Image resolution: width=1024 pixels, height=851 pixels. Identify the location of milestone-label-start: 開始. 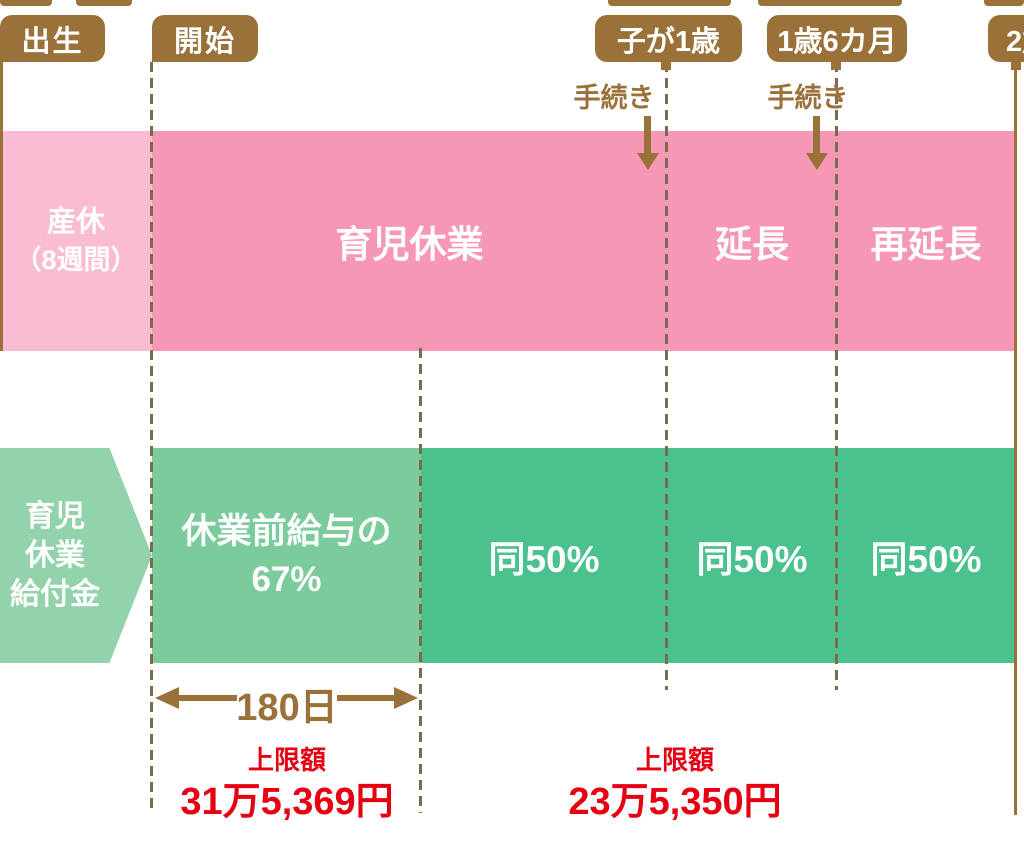
(205, 38).